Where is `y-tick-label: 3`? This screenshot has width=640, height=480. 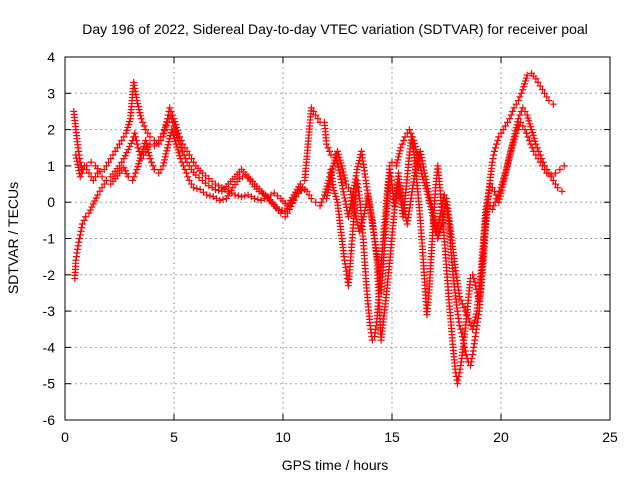
y-tick-label: 3 is located at coordinates (51, 93).